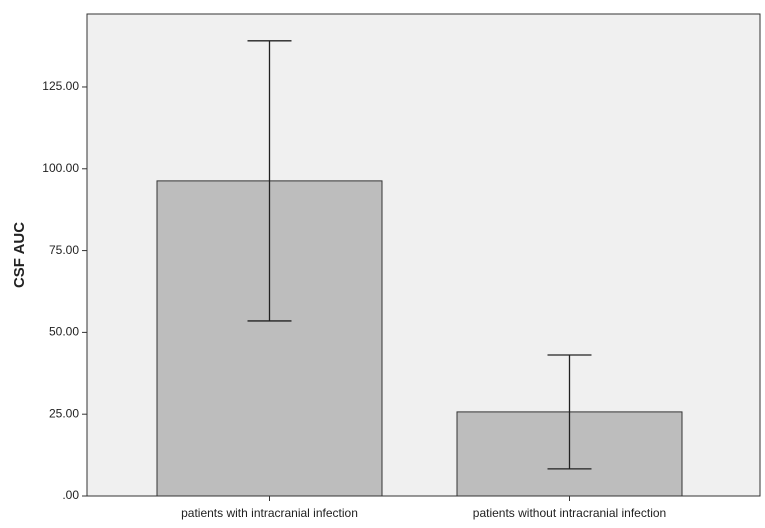  Describe the element at coordinates (60, 86) in the screenshot. I see `y-tick-label: 125.00` at that location.